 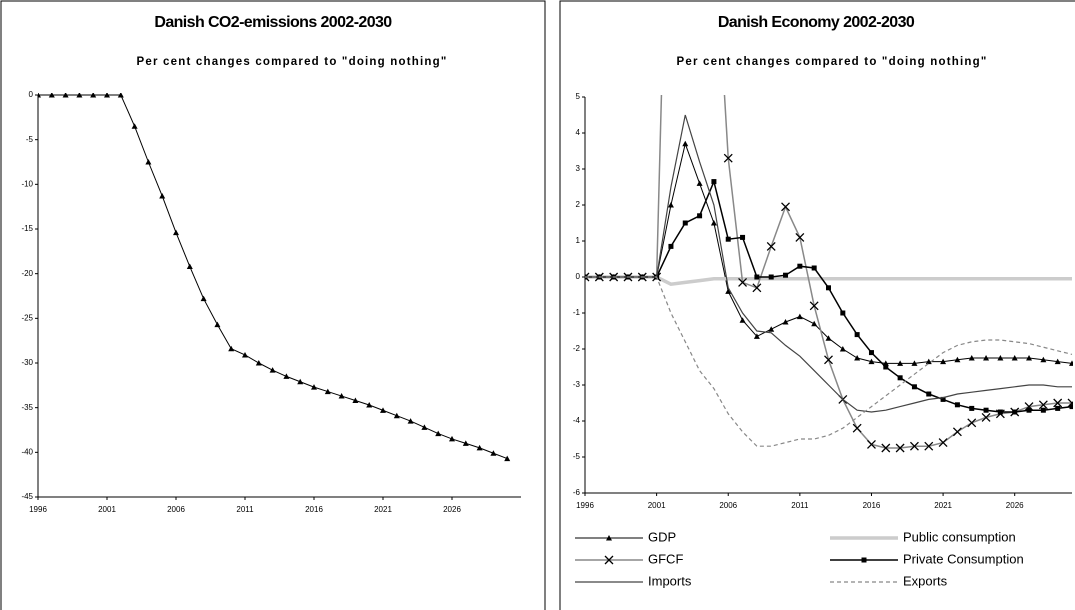 I want to click on y-tick-label: 0, so click(x=31, y=94).